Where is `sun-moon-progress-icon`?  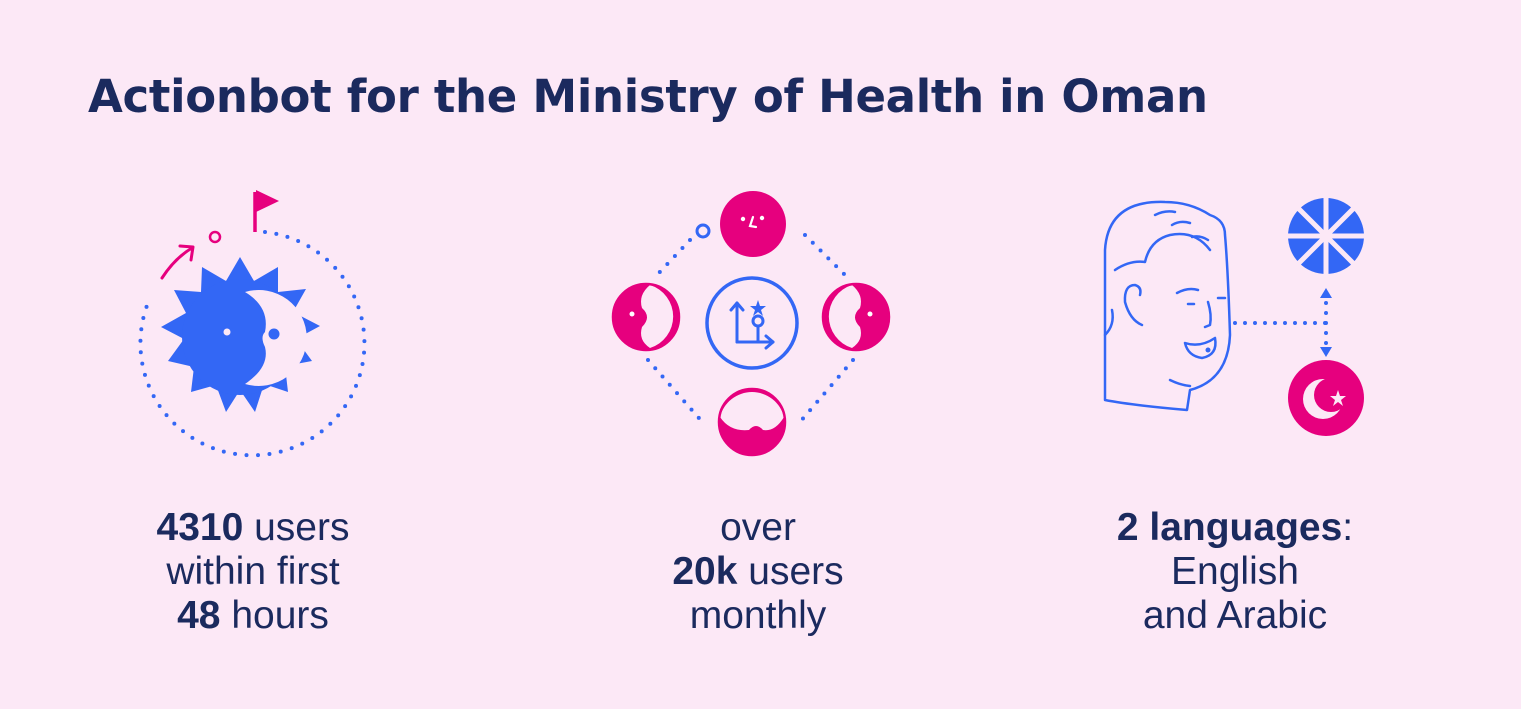 sun-moon-progress-icon is located at coordinates (255, 320).